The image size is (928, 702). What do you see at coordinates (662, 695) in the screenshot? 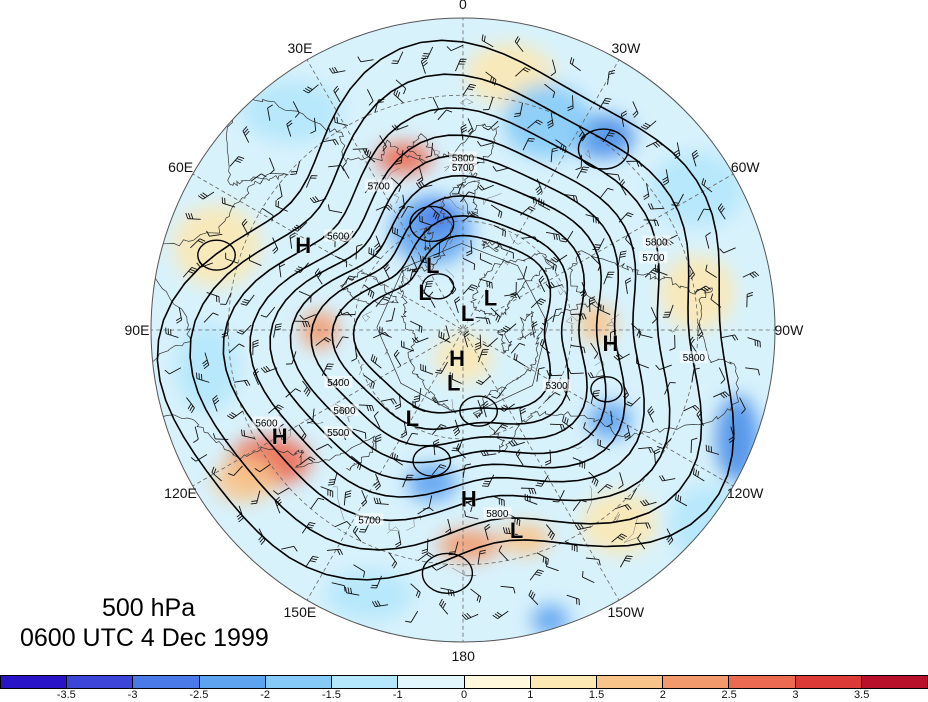
I see `colorbar-tick-label: 2` at bounding box center [662, 695].